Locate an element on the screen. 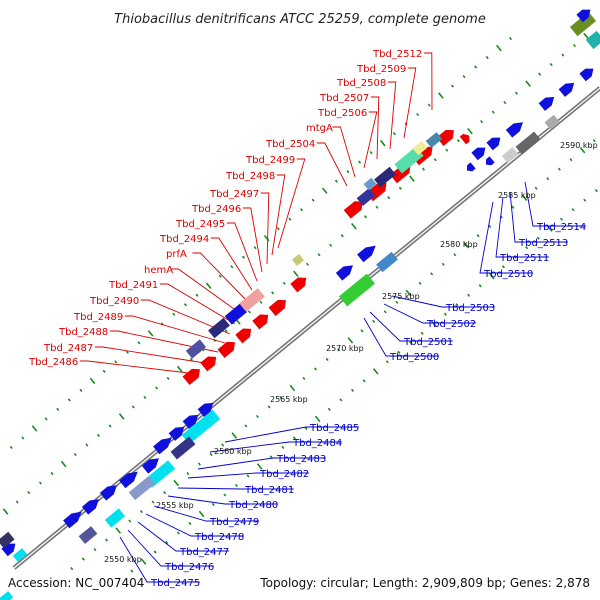  forward-gene-label: Tbd_2491 is located at coordinates (133, 285).